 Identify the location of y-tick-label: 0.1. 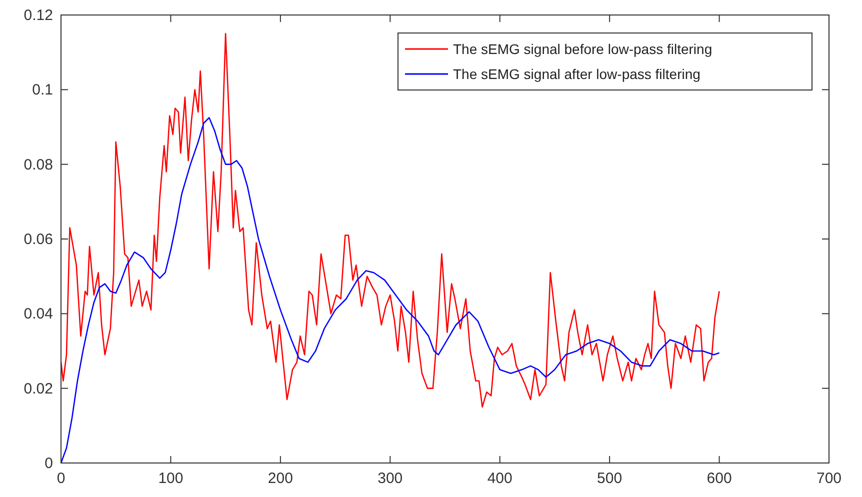
(42, 90).